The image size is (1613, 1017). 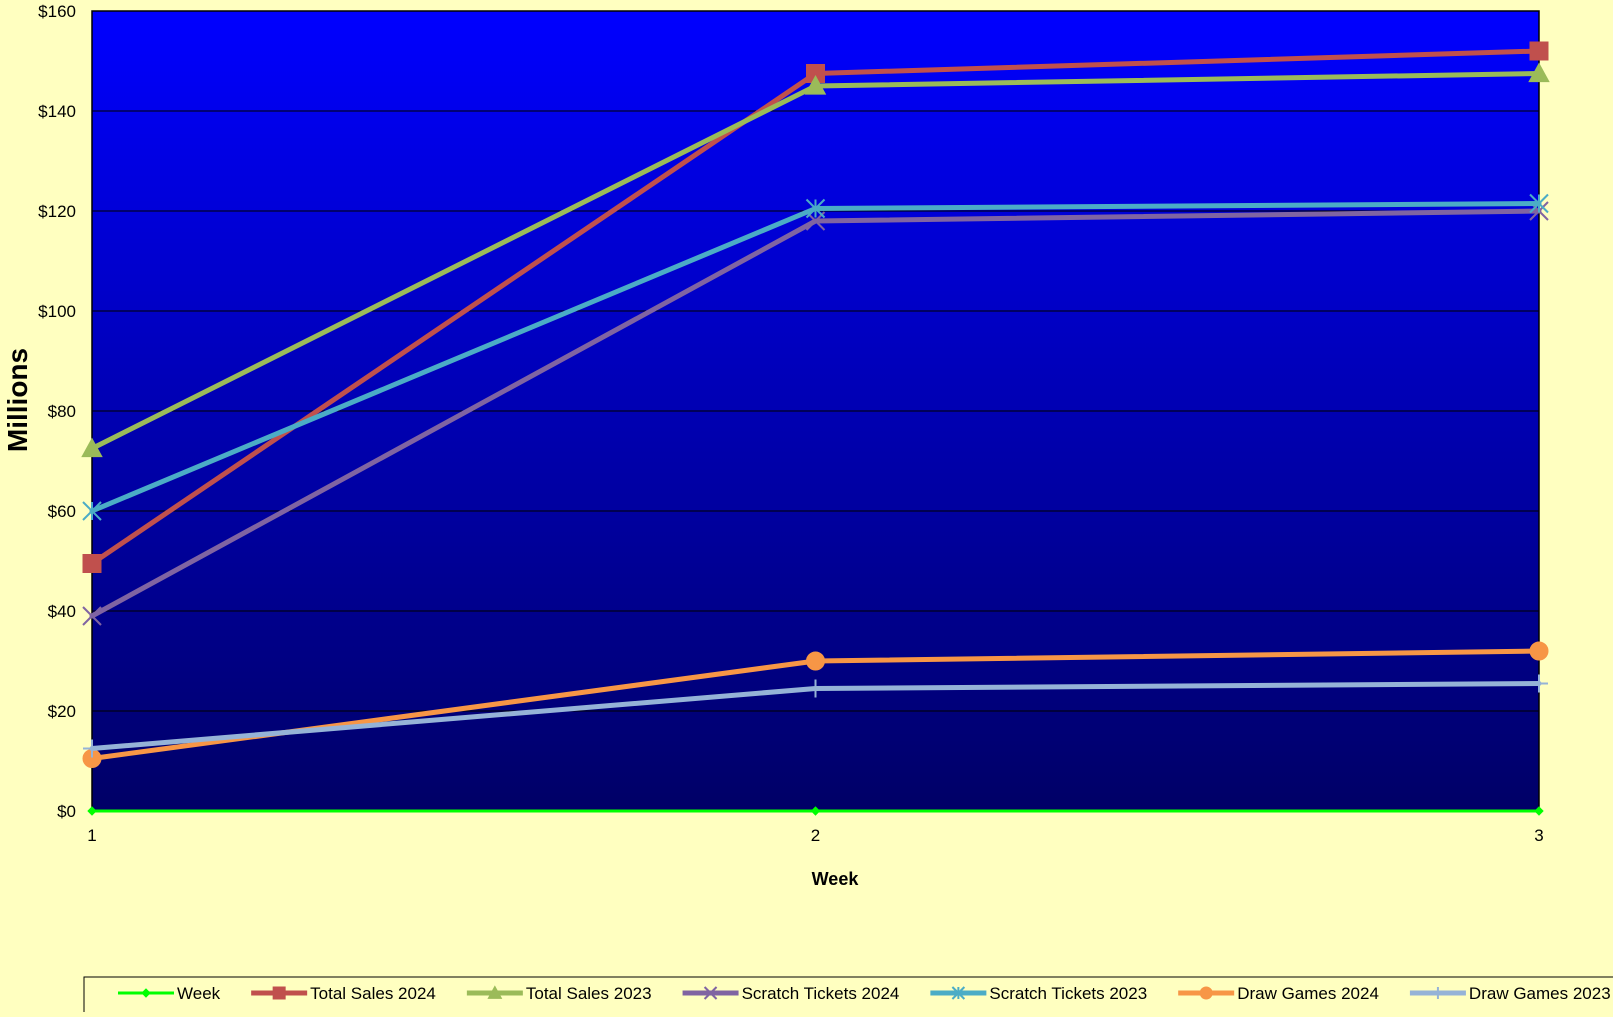 I want to click on legend-item-scratch-tickets-2023: Scratch Tickets 2023, so click(x=1038, y=993).